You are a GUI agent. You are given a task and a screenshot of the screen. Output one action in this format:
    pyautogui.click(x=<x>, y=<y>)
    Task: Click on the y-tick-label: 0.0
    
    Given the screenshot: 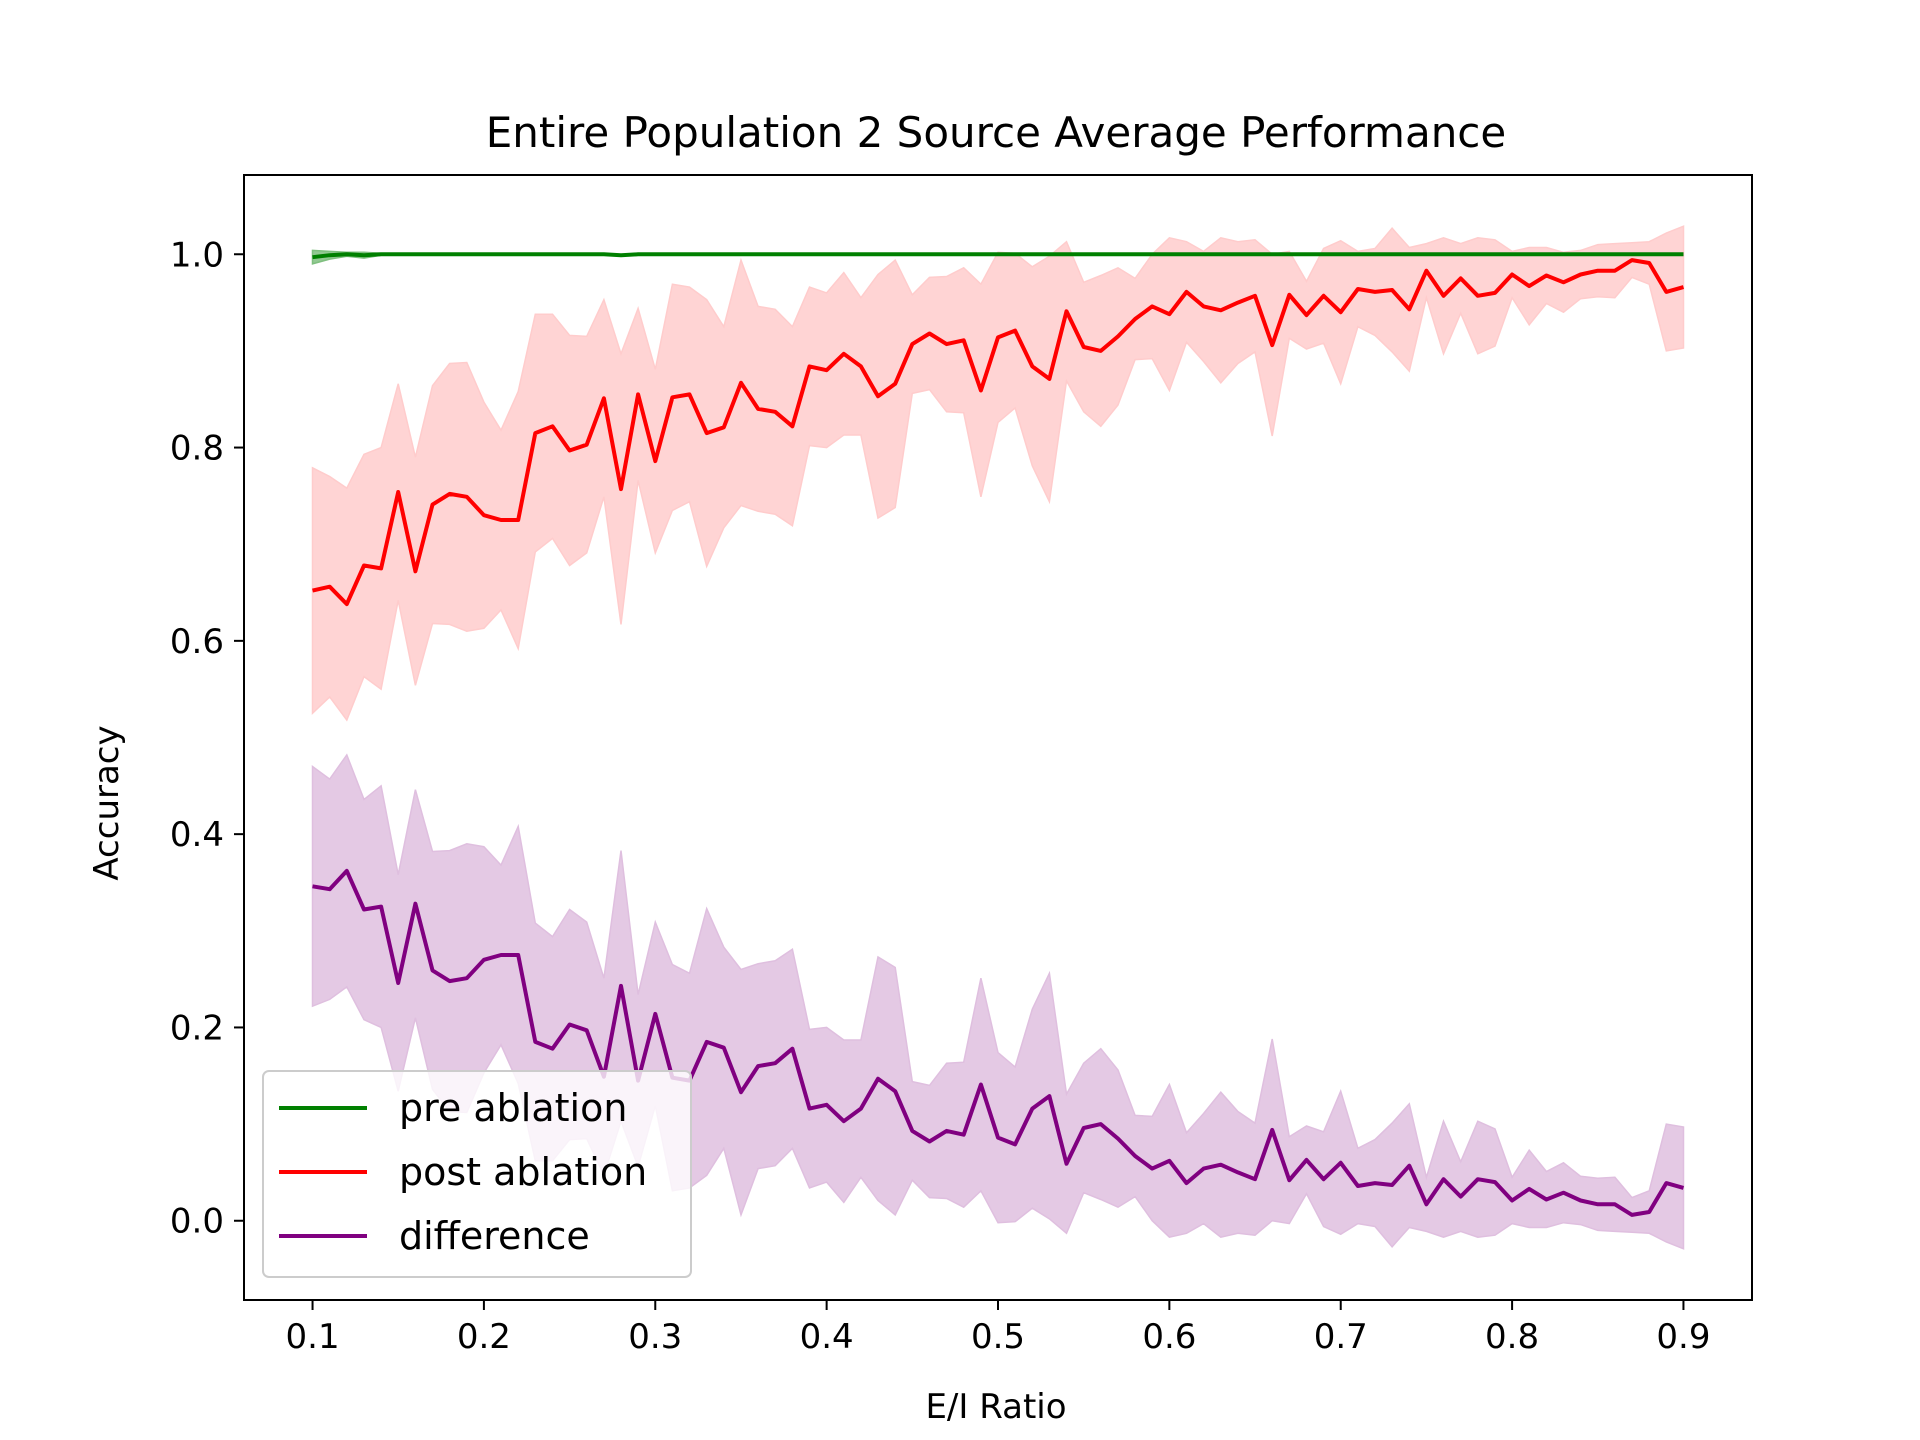 What is the action you would take?
    pyautogui.click(x=197, y=1222)
    